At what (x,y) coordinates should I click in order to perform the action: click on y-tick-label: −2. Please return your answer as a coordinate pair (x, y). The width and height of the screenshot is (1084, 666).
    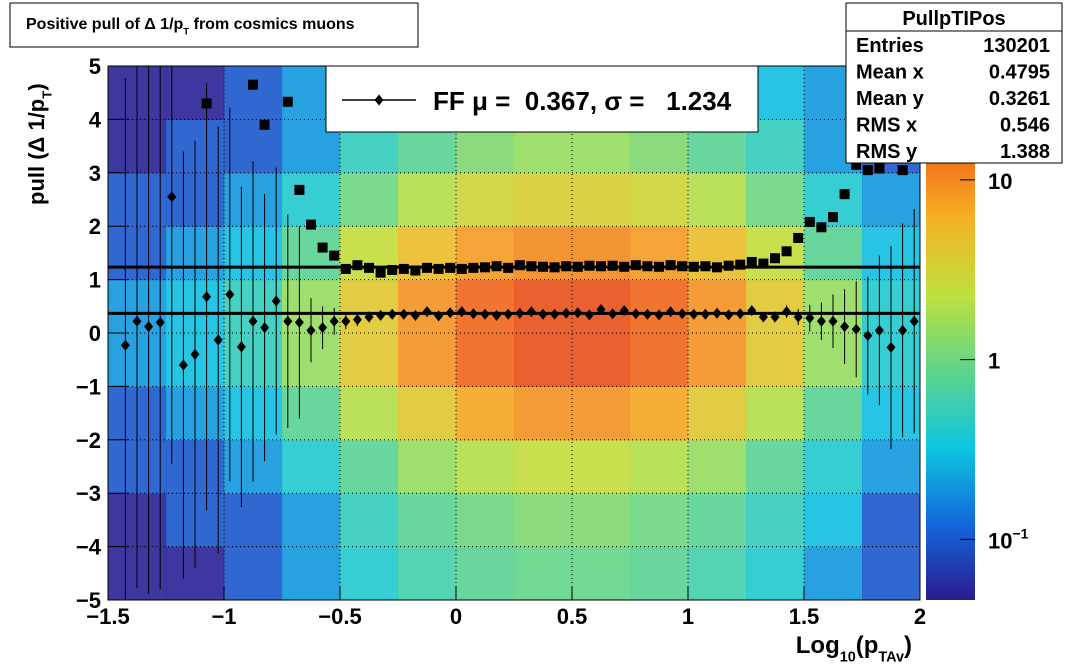
    Looking at the image, I should click on (88, 440).